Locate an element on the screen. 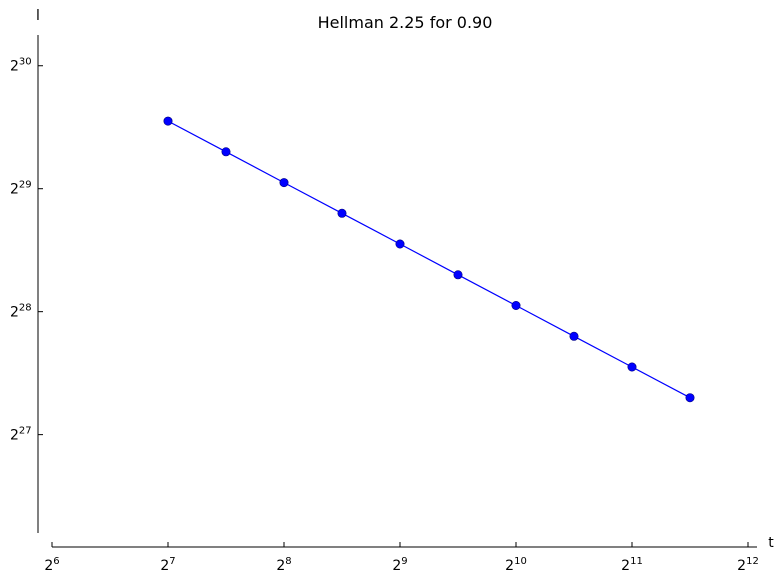 The image size is (783, 583). y-tick-label: 230 is located at coordinates (21, 66).